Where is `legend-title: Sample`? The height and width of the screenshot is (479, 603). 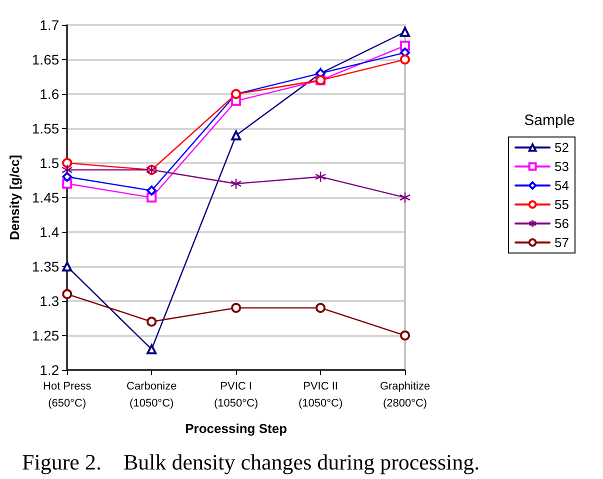
legend-title: Sample is located at coordinates (549, 120).